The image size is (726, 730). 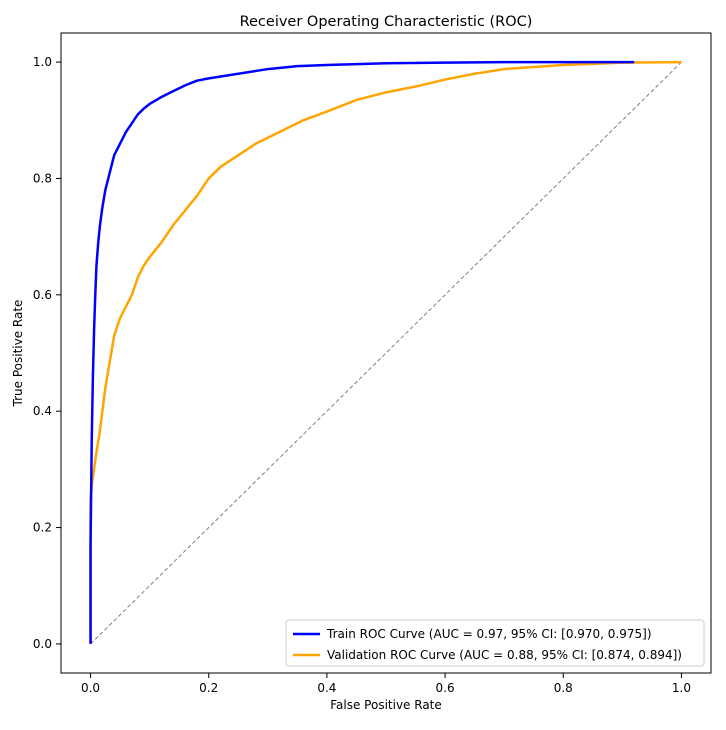 I want to click on x-tick-label: 0.4, so click(x=326, y=688).